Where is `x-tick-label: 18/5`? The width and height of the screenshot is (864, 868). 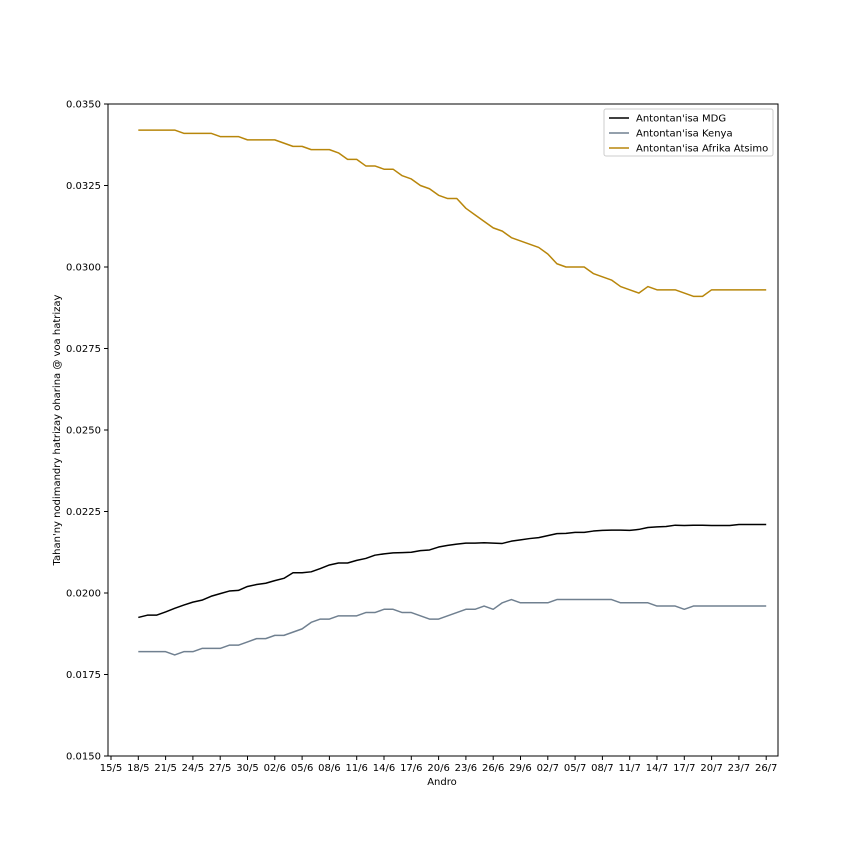
x-tick-label: 18/5 is located at coordinates (138, 768).